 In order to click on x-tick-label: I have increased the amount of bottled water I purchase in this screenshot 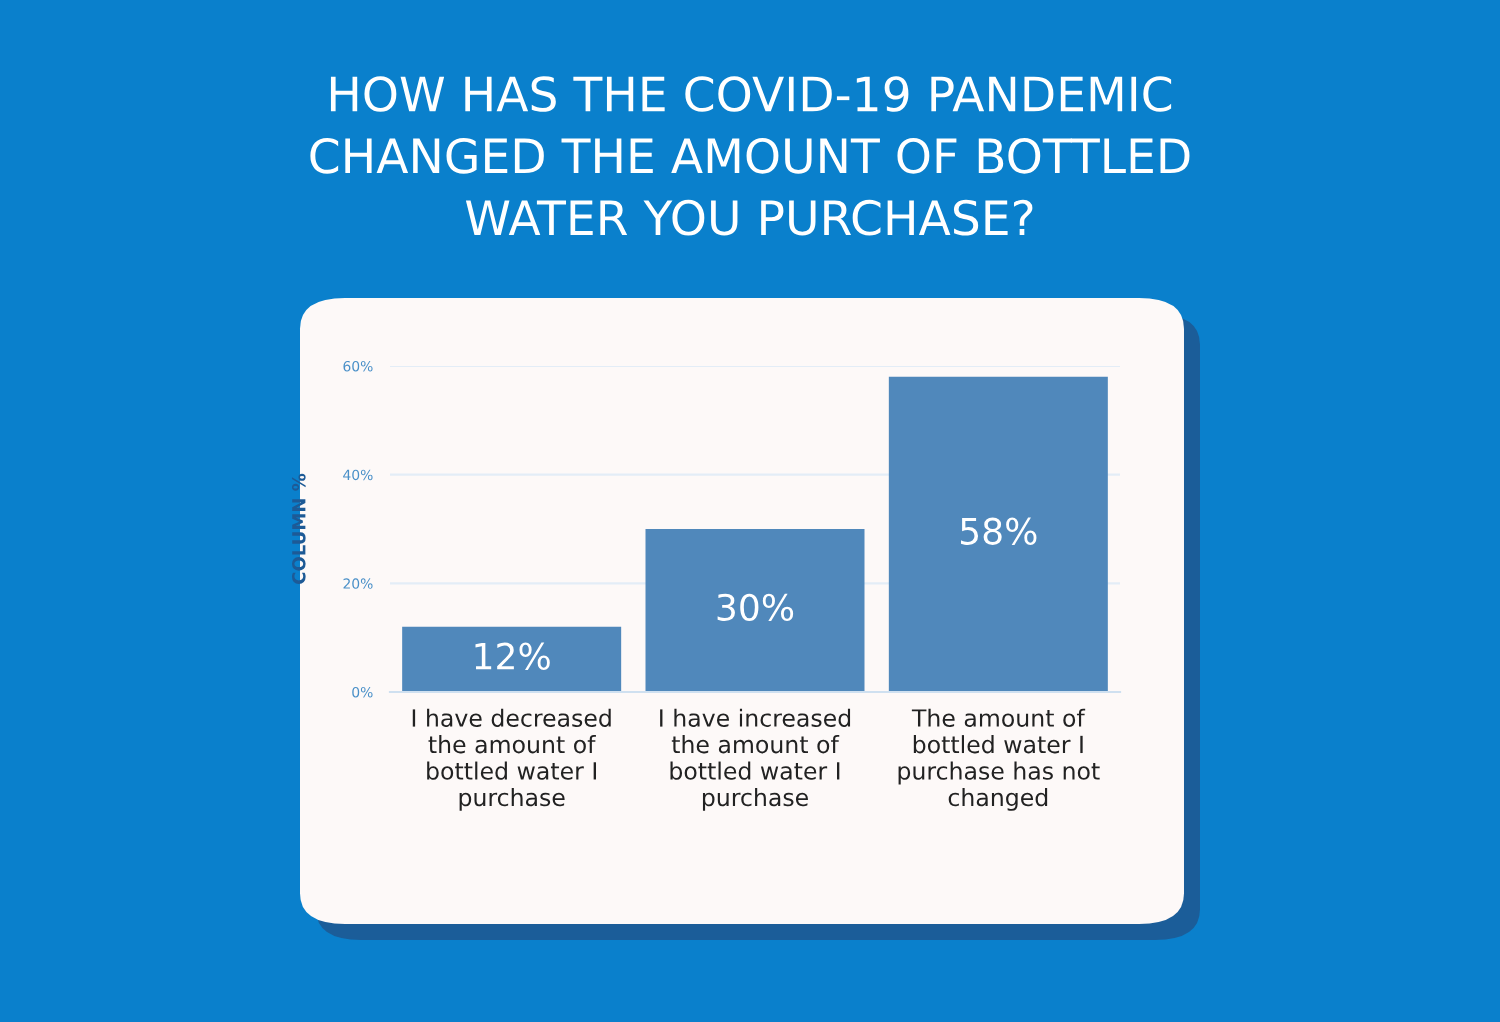, I will do `click(755, 759)`.